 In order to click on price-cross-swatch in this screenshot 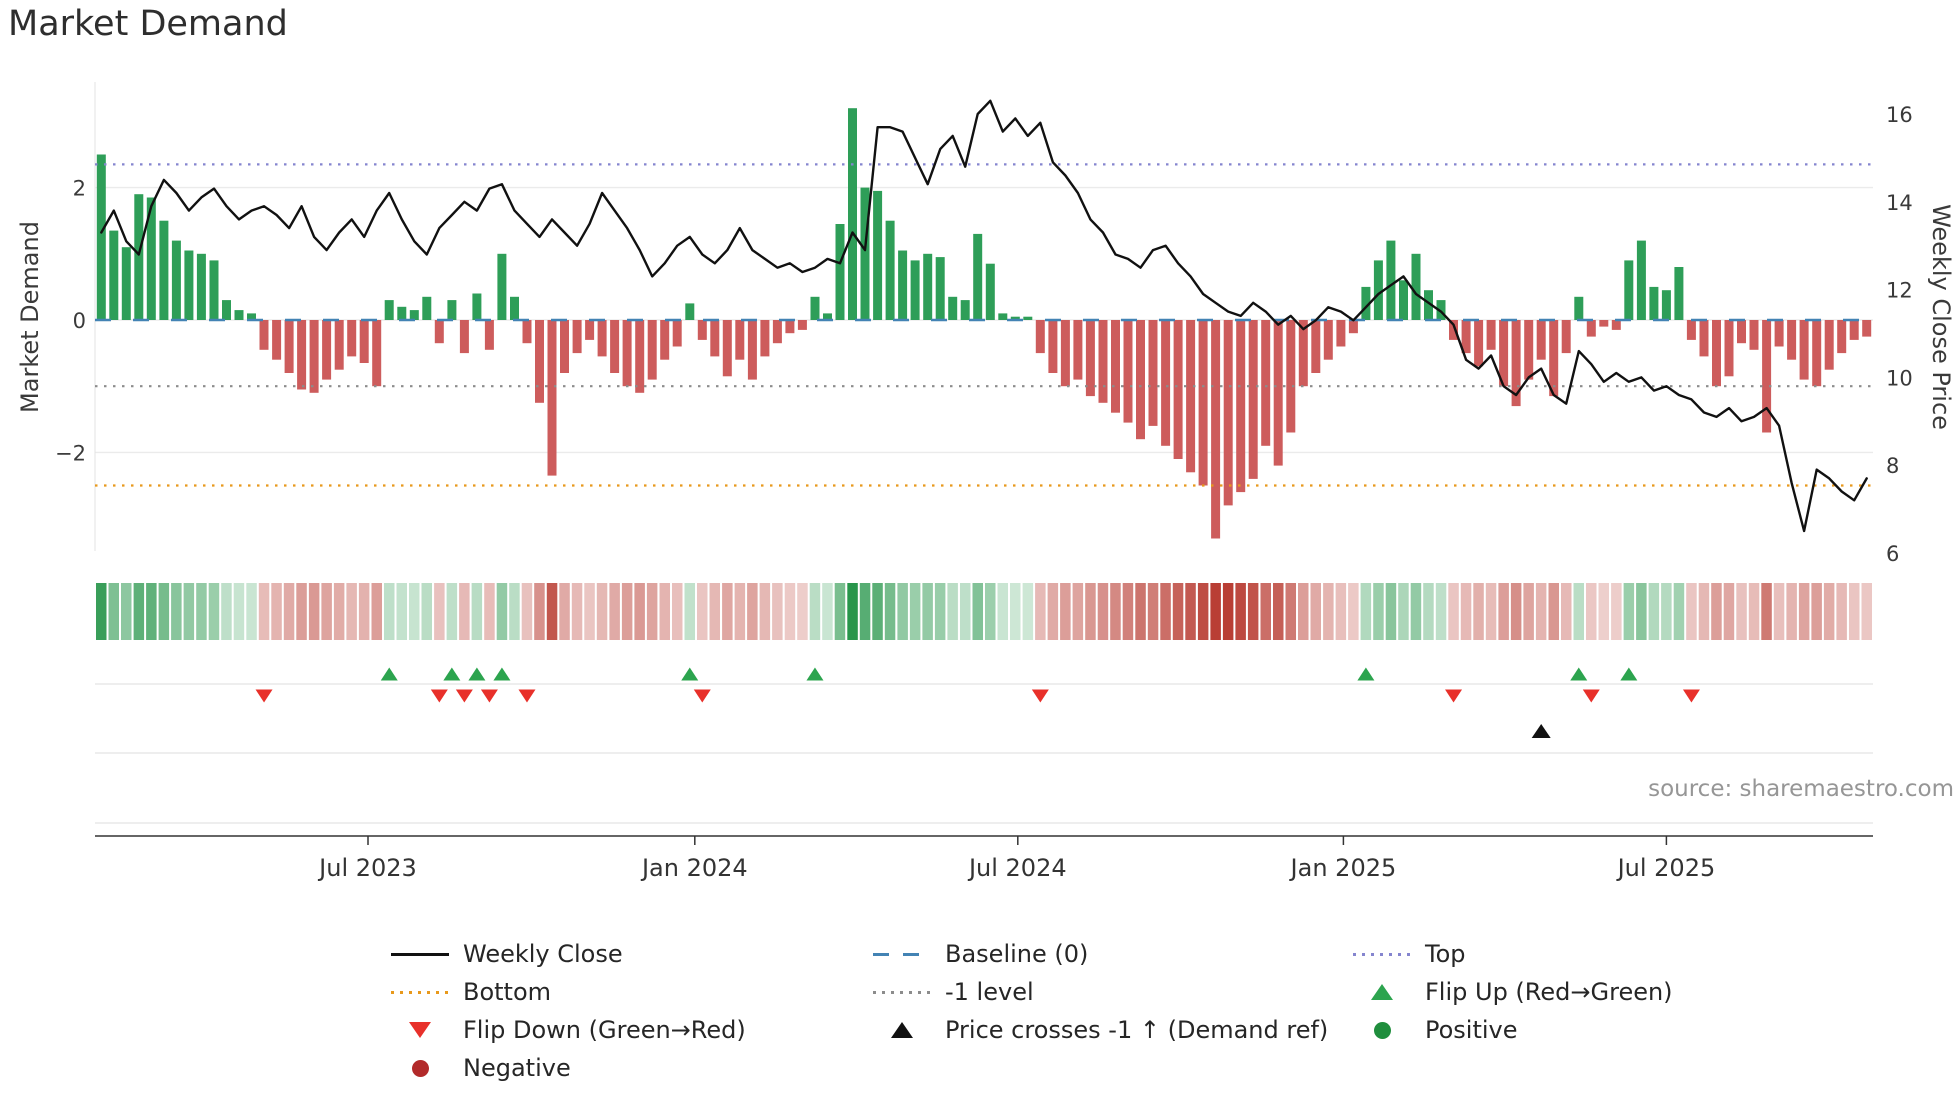, I will do `click(902, 1030)`.